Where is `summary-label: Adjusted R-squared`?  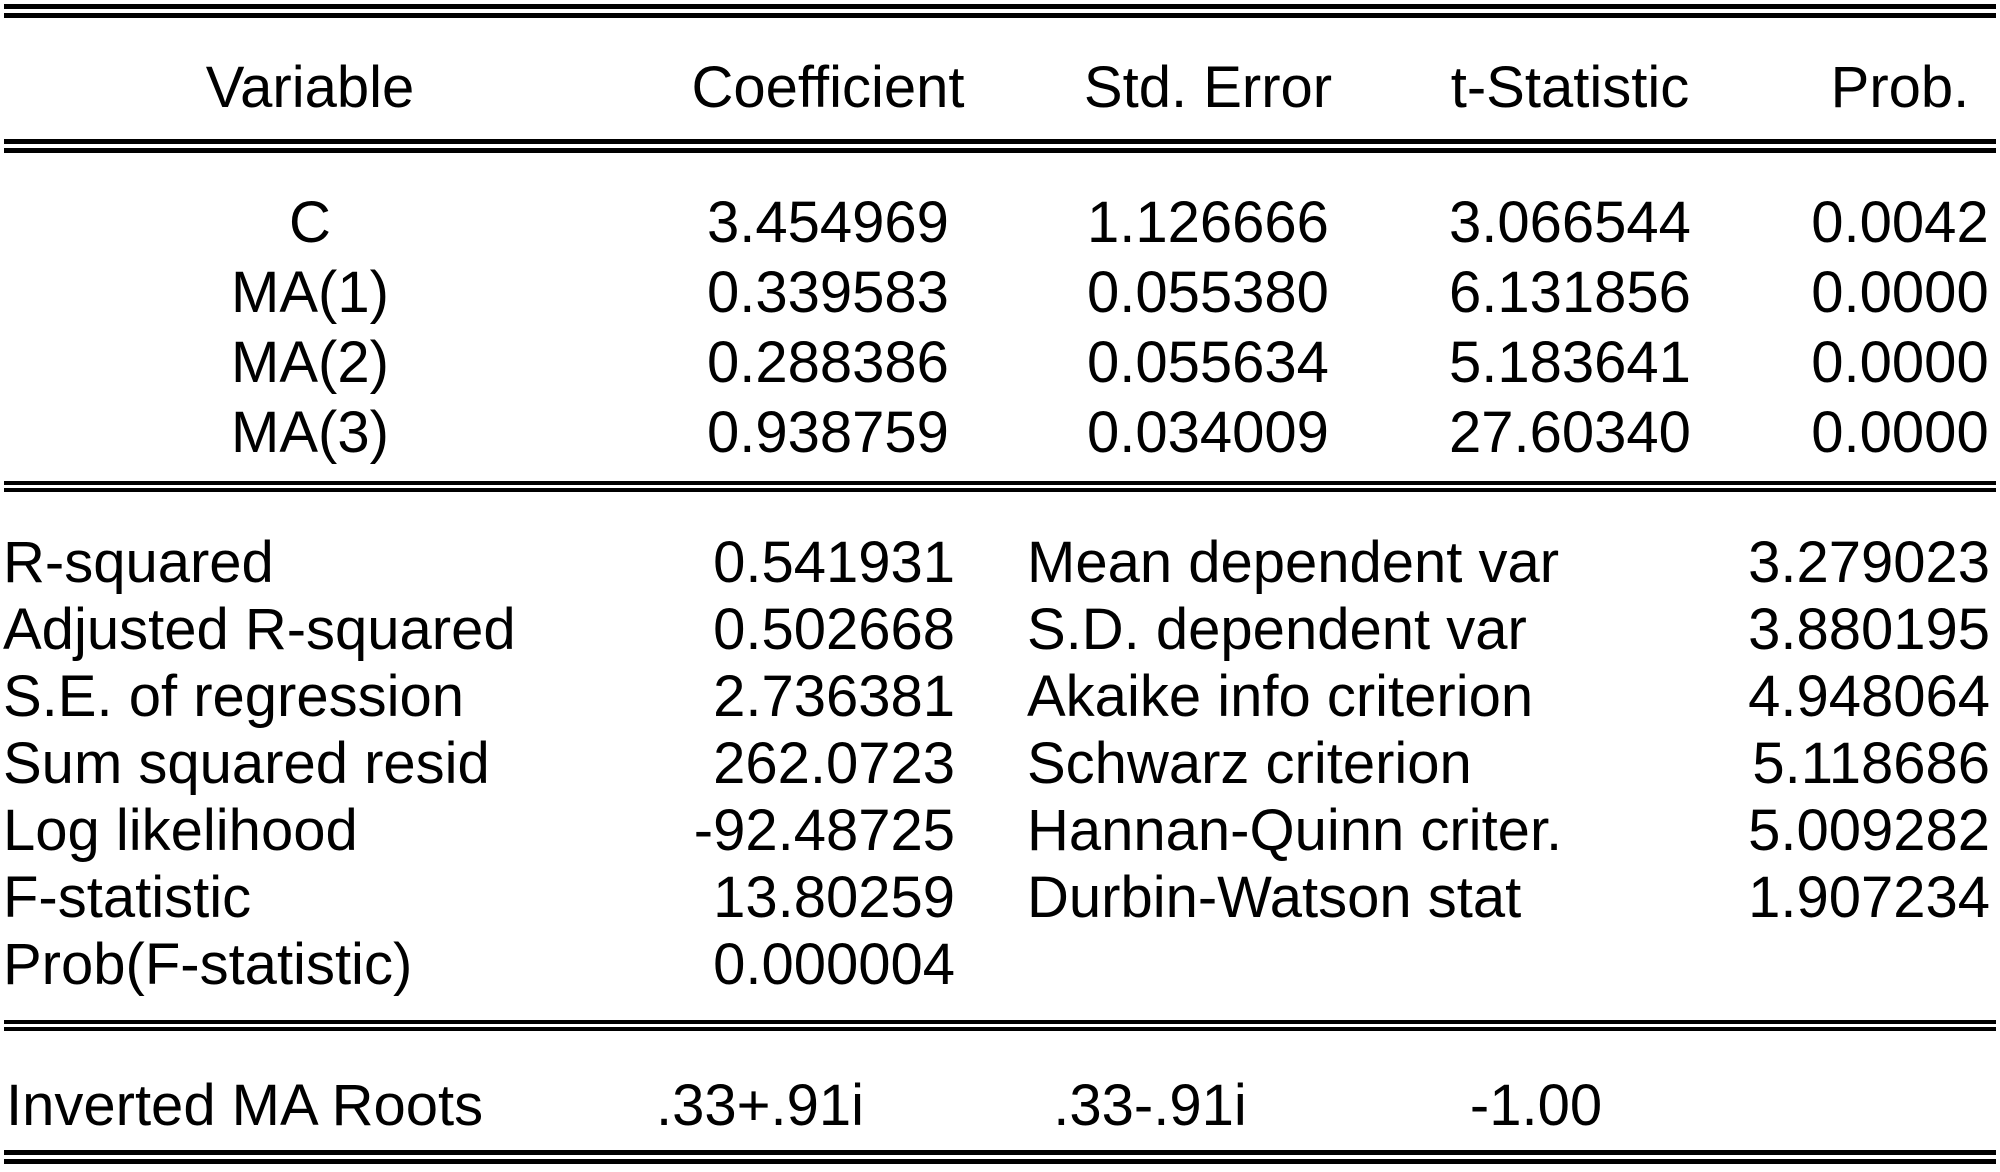
summary-label: Adjusted R-squared is located at coordinates (259, 629).